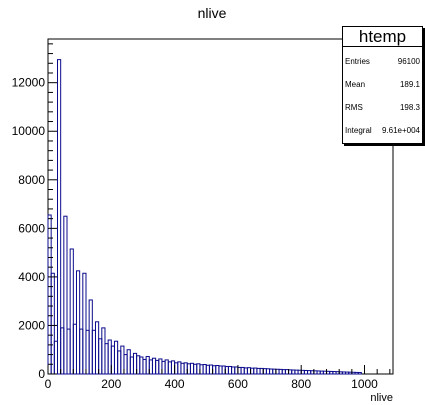  I want to click on stats-row-integral: Integral 9.61e+004, so click(382, 131).